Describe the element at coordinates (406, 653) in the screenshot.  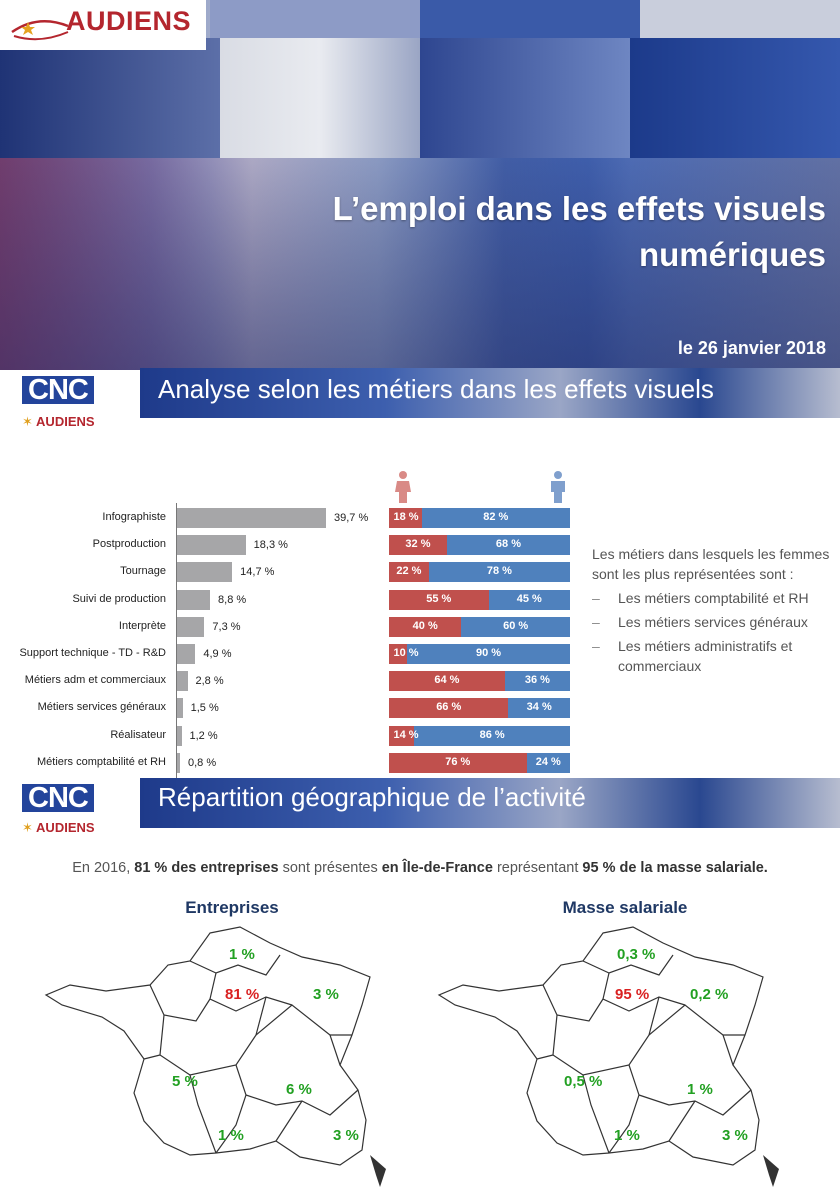
I see `female-value: 10 %` at that location.